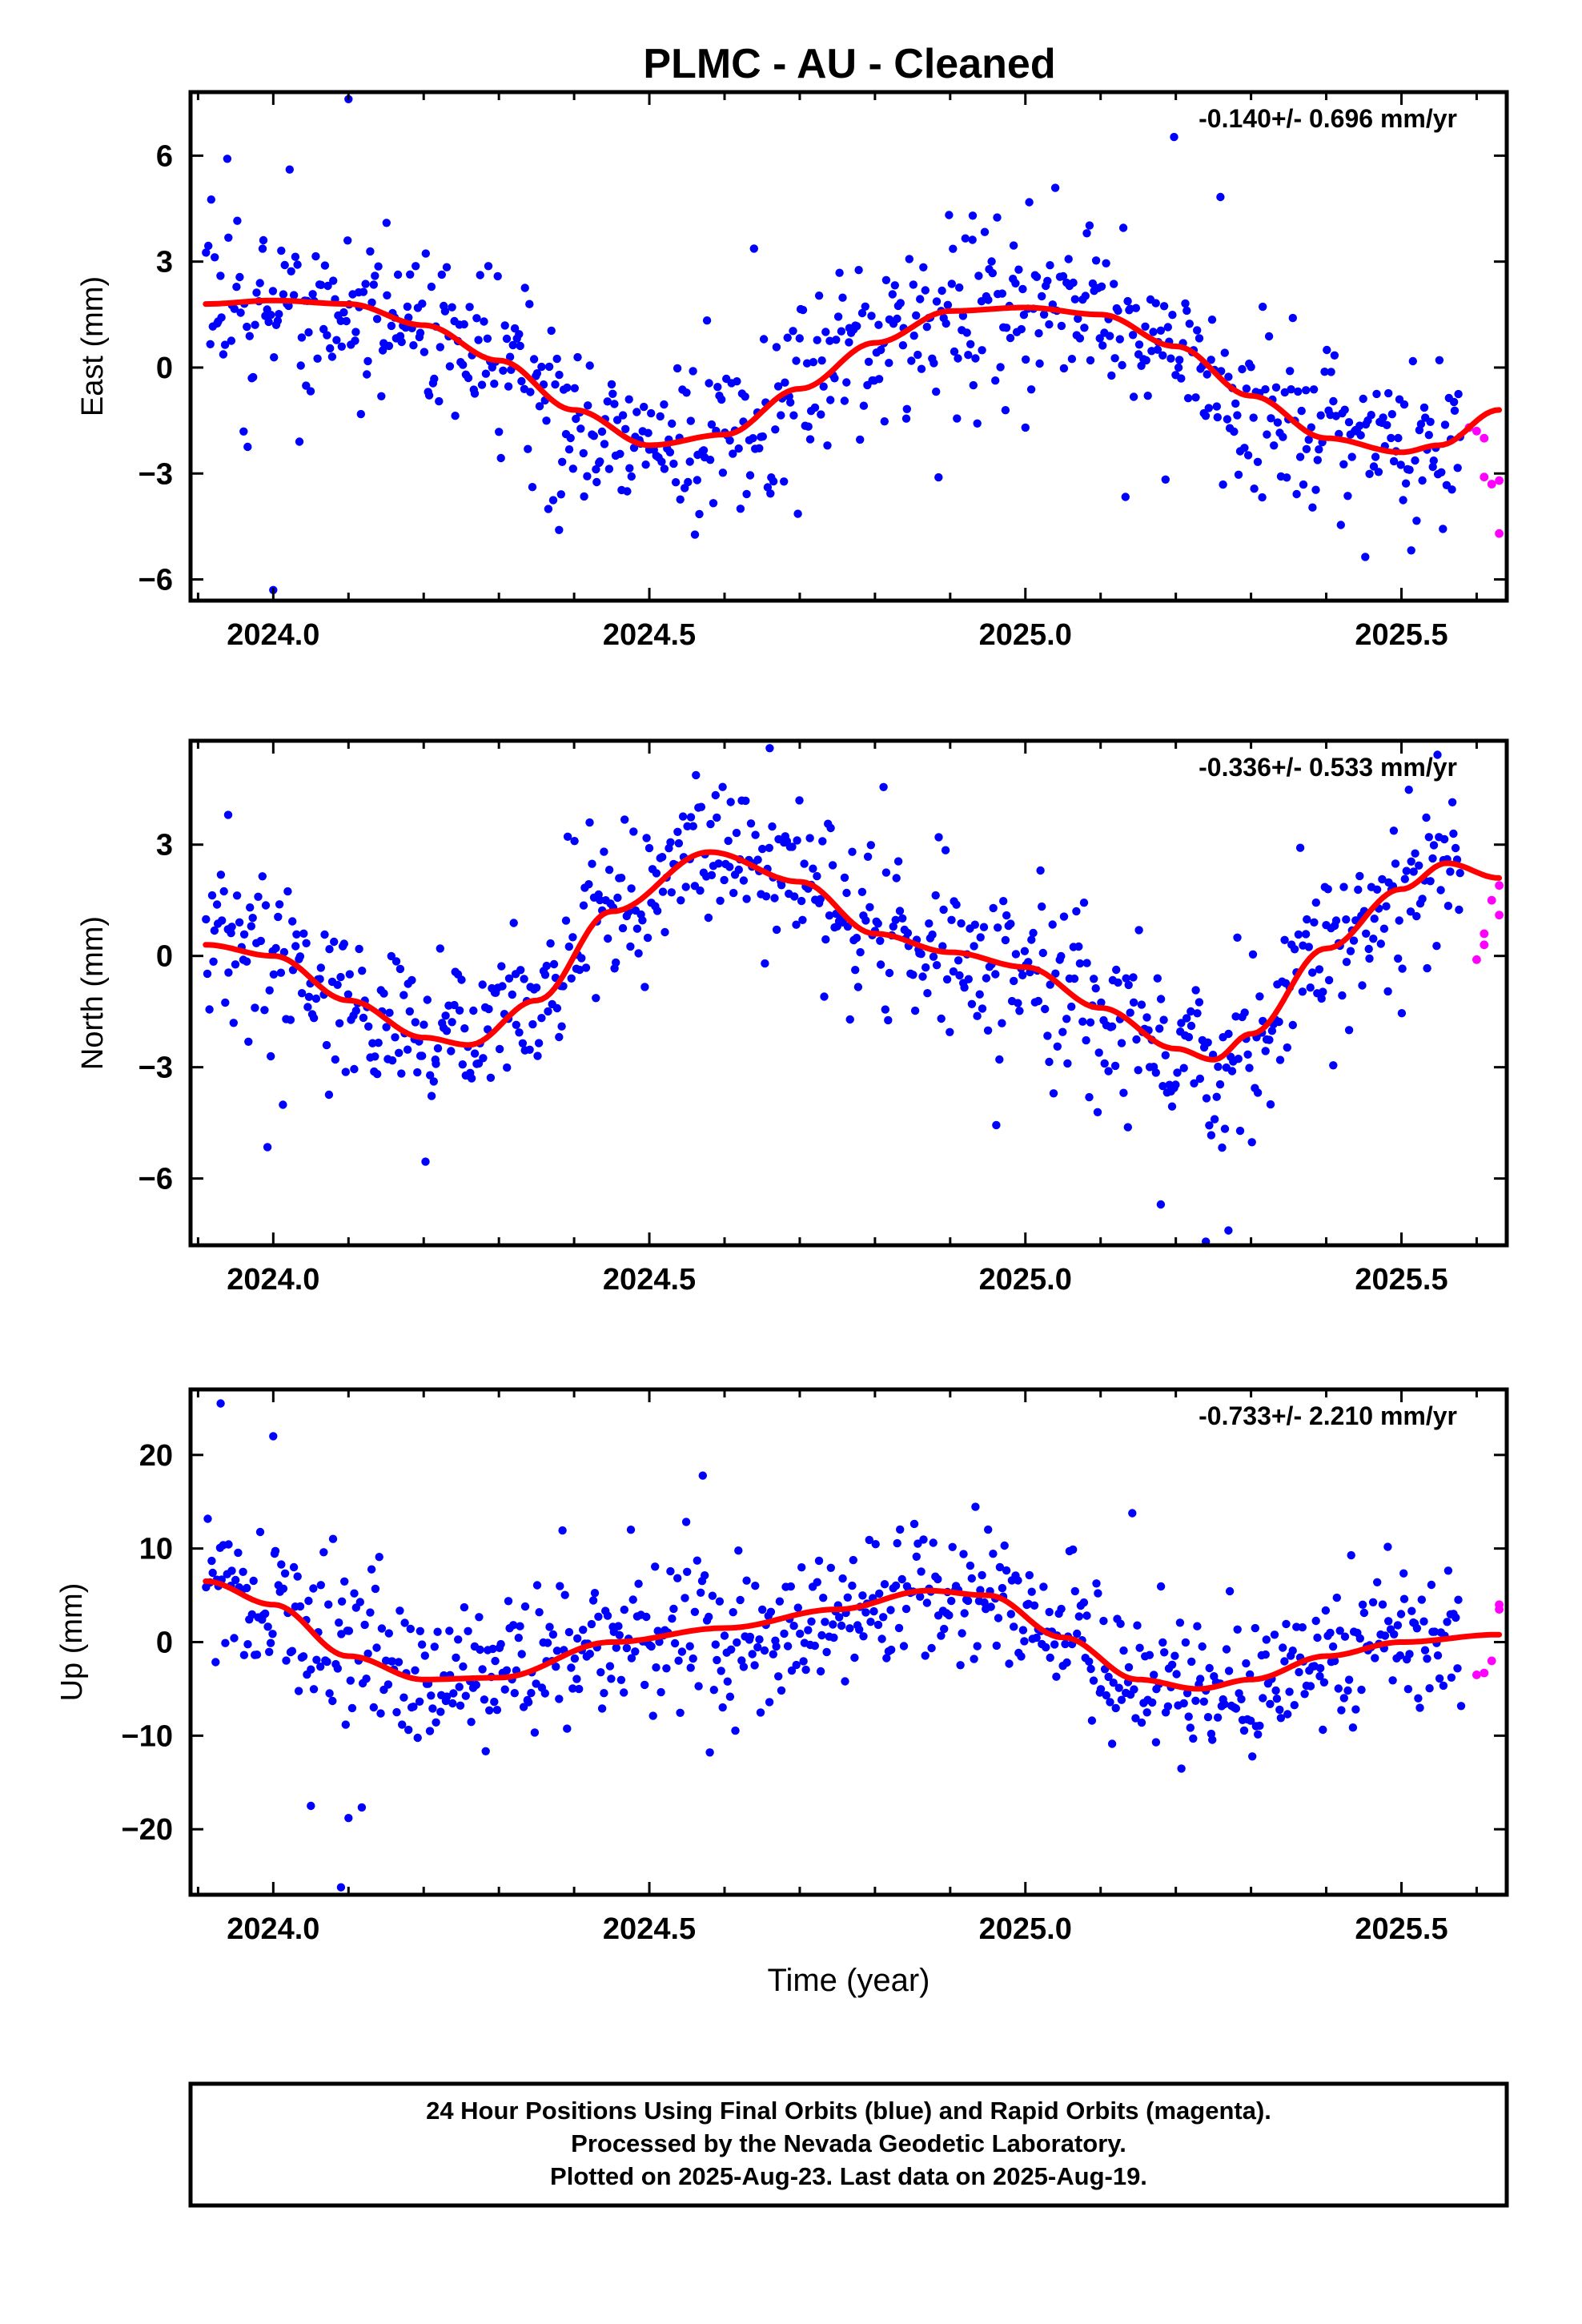  What do you see at coordinates (164, 368) in the screenshot?
I see `y-tick-label: 0` at bounding box center [164, 368].